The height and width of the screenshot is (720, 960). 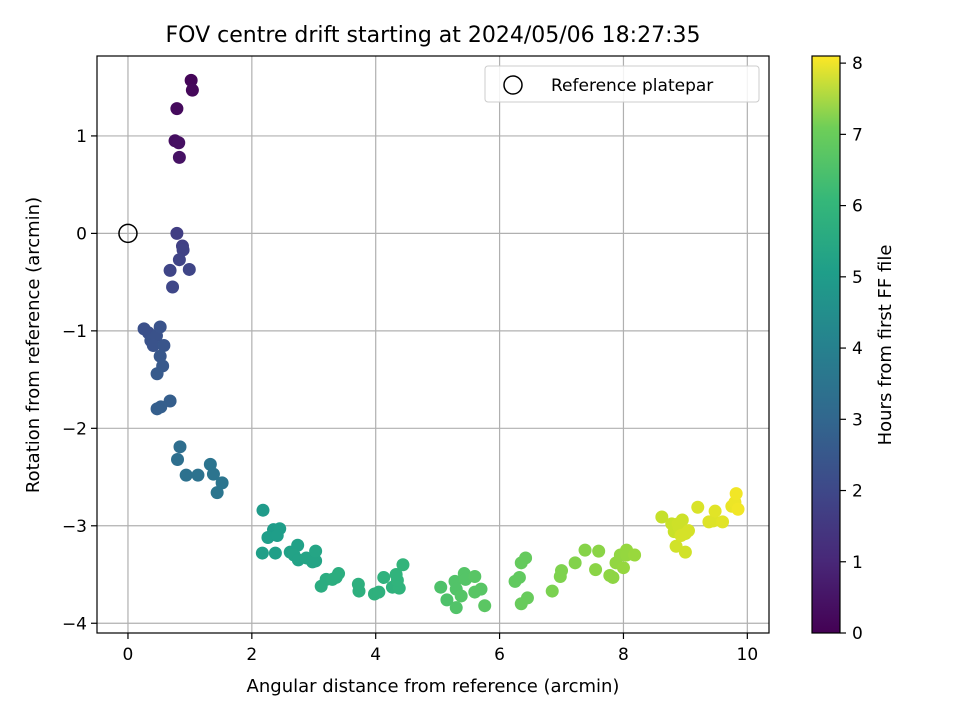 I want to click on colorbar-tick-label: 2, so click(x=857, y=492).